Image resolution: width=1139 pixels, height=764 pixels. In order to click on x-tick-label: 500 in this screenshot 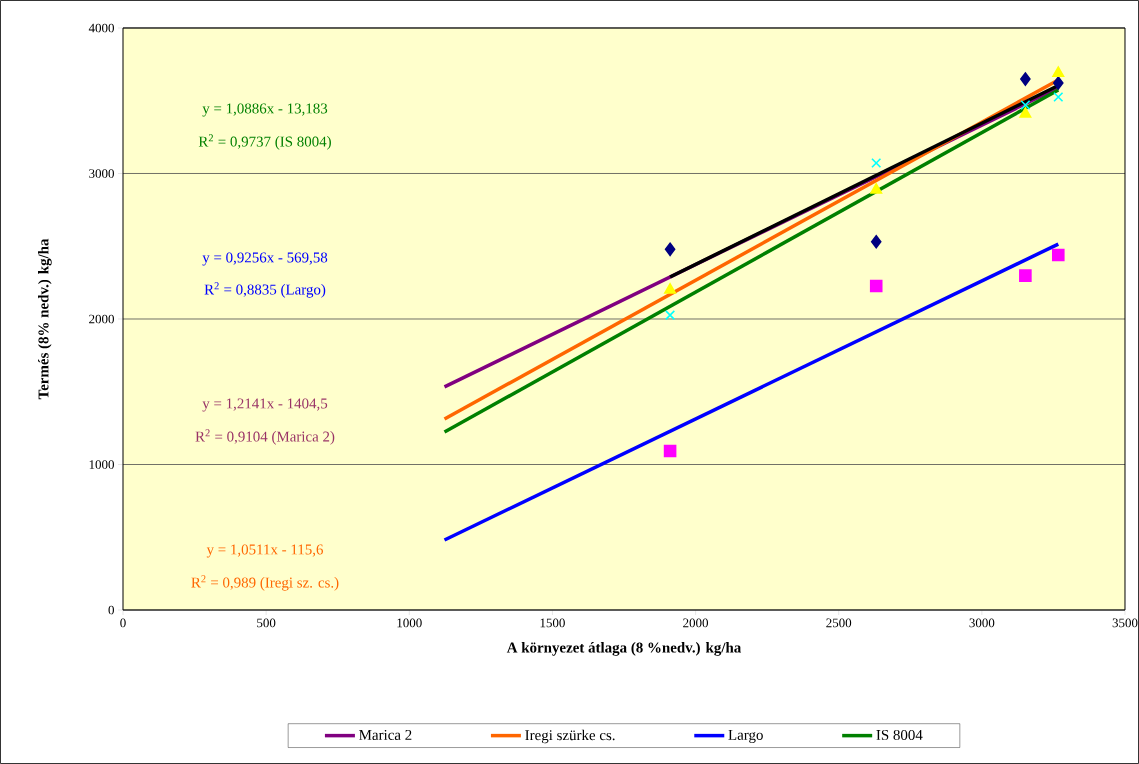, I will do `click(266, 623)`.